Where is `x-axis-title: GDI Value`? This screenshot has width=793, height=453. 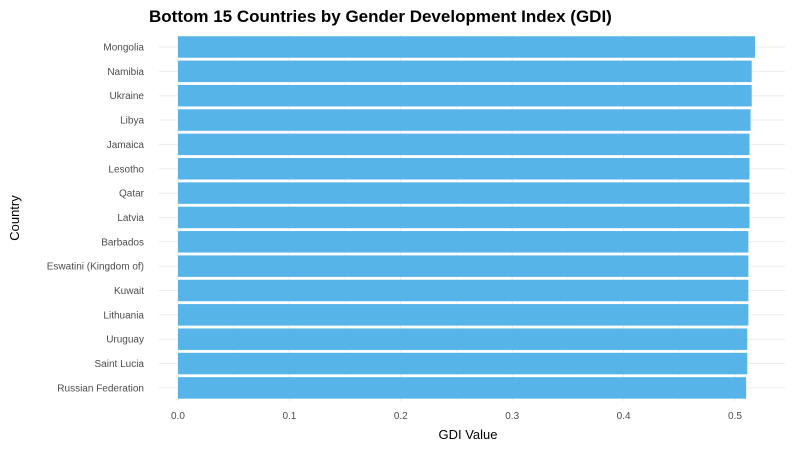 x-axis-title: GDI Value is located at coordinates (467, 434).